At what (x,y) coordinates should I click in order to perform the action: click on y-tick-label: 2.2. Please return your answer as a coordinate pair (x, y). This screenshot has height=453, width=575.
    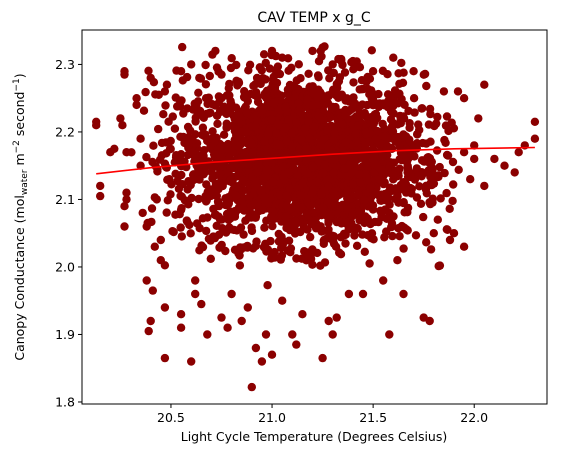
    Looking at the image, I should click on (65, 131).